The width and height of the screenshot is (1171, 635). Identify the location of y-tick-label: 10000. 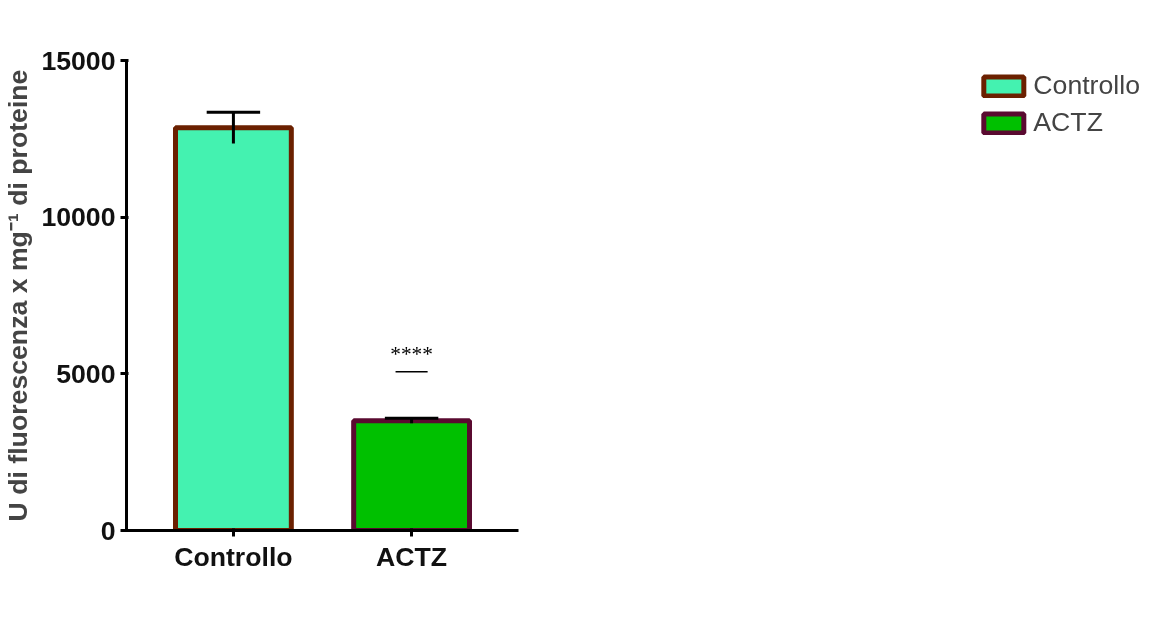
(78, 217).